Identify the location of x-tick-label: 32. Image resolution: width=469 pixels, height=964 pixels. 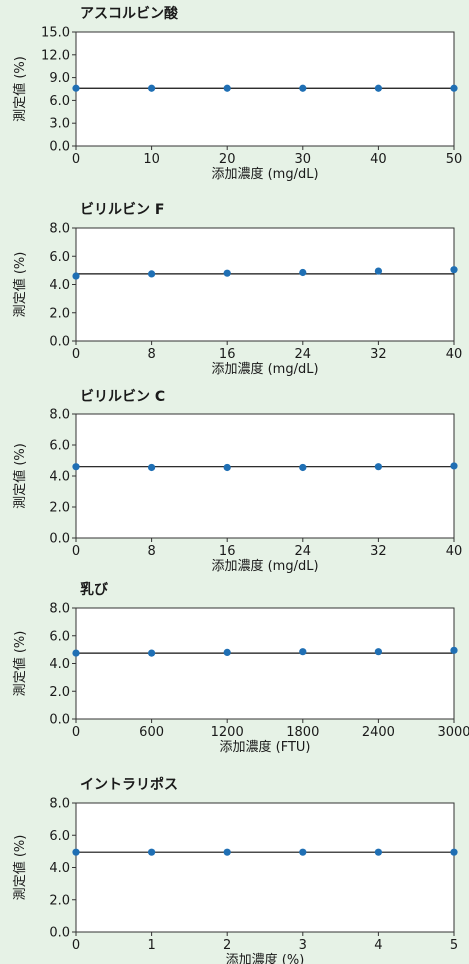
(378, 551).